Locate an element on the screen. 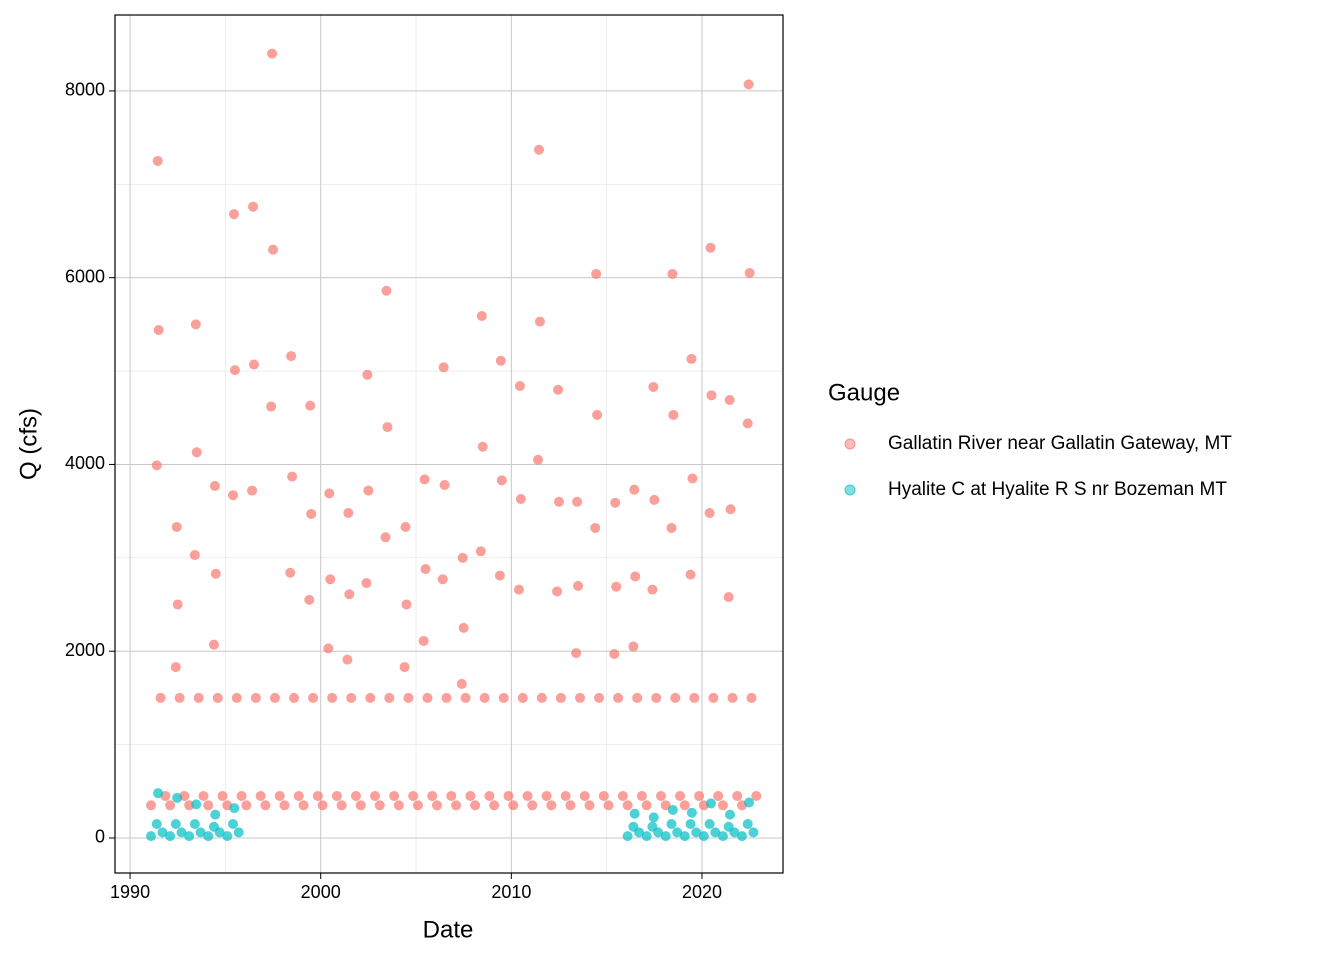 Image resolution: width=1344 pixels, height=965 pixels. y-tick-label: 0 is located at coordinates (100, 837).